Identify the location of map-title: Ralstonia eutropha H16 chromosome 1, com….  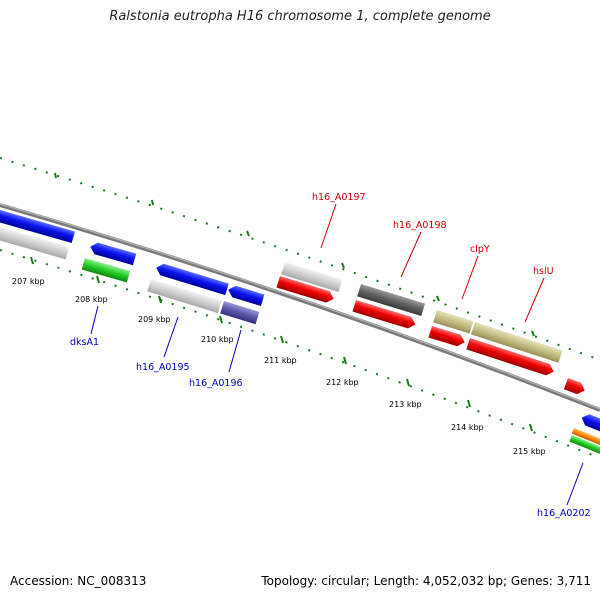
(300, 16).